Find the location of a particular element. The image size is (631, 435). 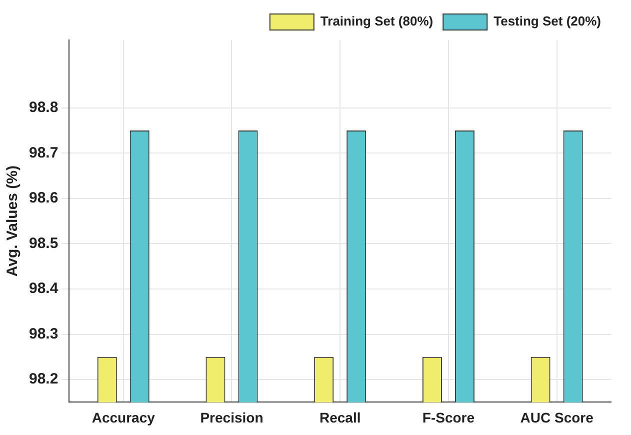

y-tick-label: 98.2 is located at coordinates (43, 379).